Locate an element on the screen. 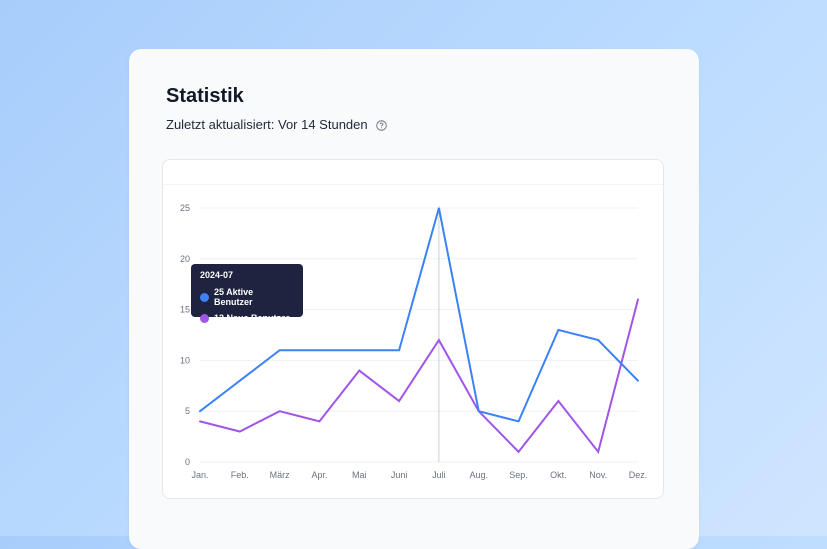 This screenshot has width=827, height=549. active-users-dot-icon is located at coordinates (204, 297).